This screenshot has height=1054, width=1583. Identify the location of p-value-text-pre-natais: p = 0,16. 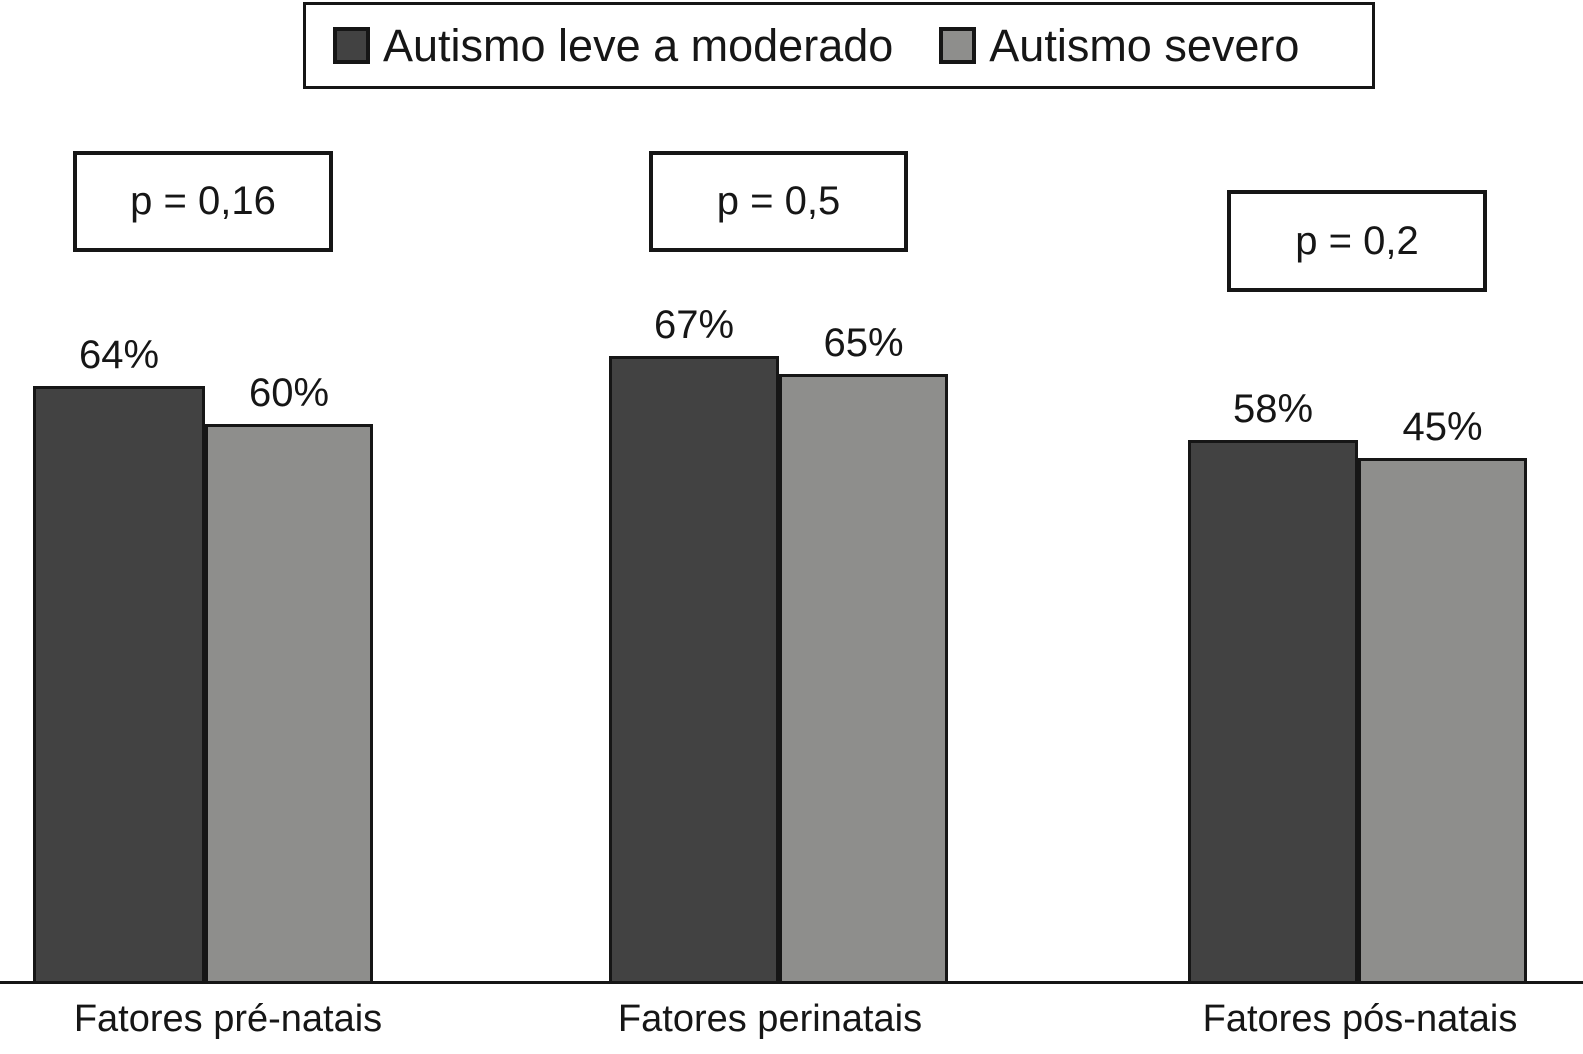
(203, 201).